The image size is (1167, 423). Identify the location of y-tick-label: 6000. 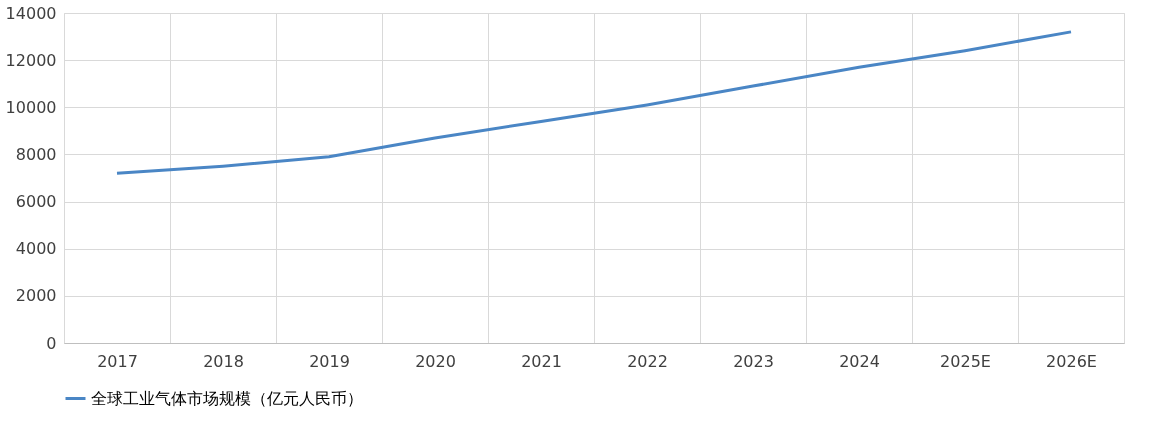
(36, 202).